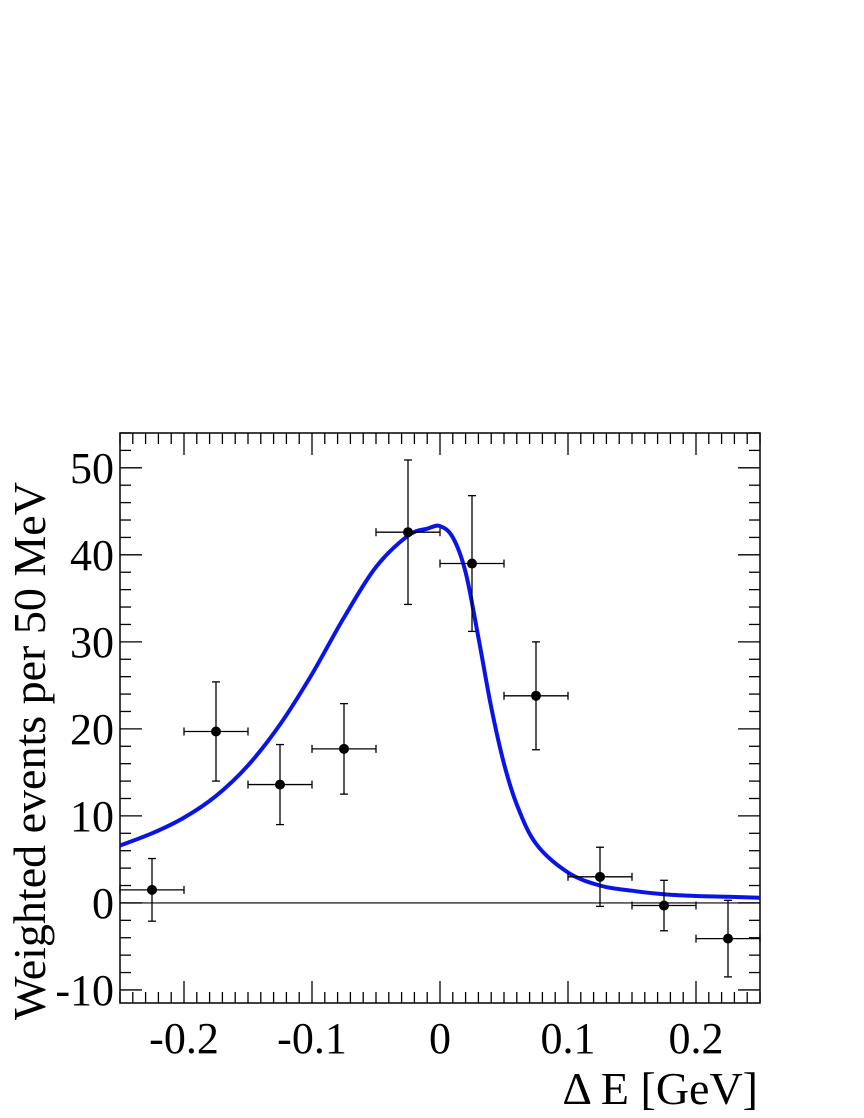  Describe the element at coordinates (92, 555) in the screenshot. I see `y-tick-label: 40` at that location.